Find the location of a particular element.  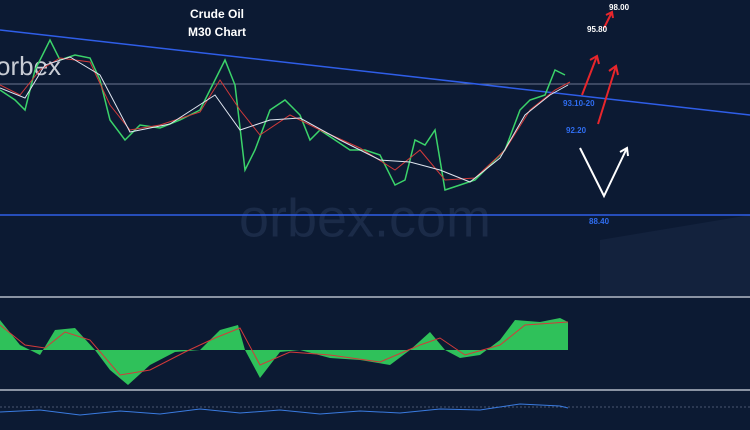

macd-signal is located at coordinates (284, 348).